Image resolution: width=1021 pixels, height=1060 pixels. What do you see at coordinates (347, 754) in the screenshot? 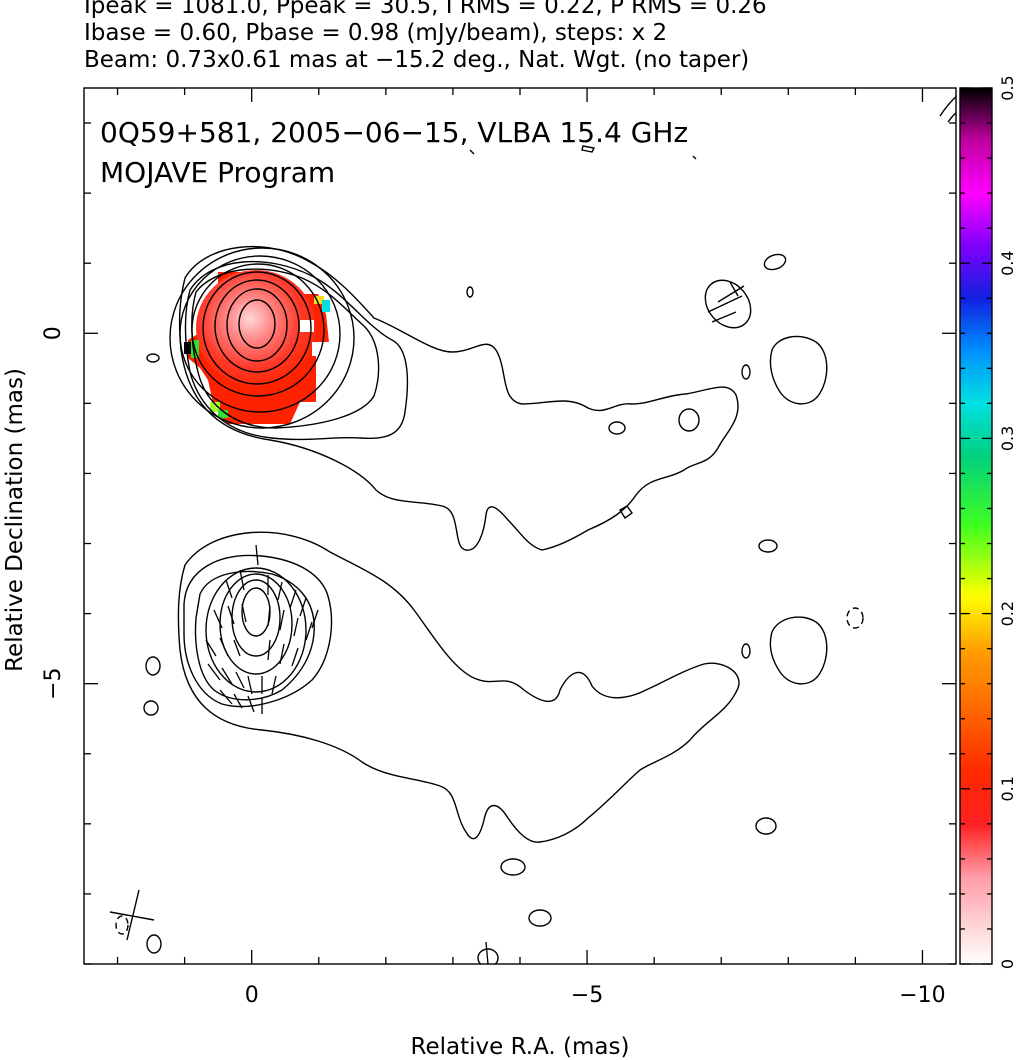
I see `evpa-ticks` at bounding box center [347, 754].